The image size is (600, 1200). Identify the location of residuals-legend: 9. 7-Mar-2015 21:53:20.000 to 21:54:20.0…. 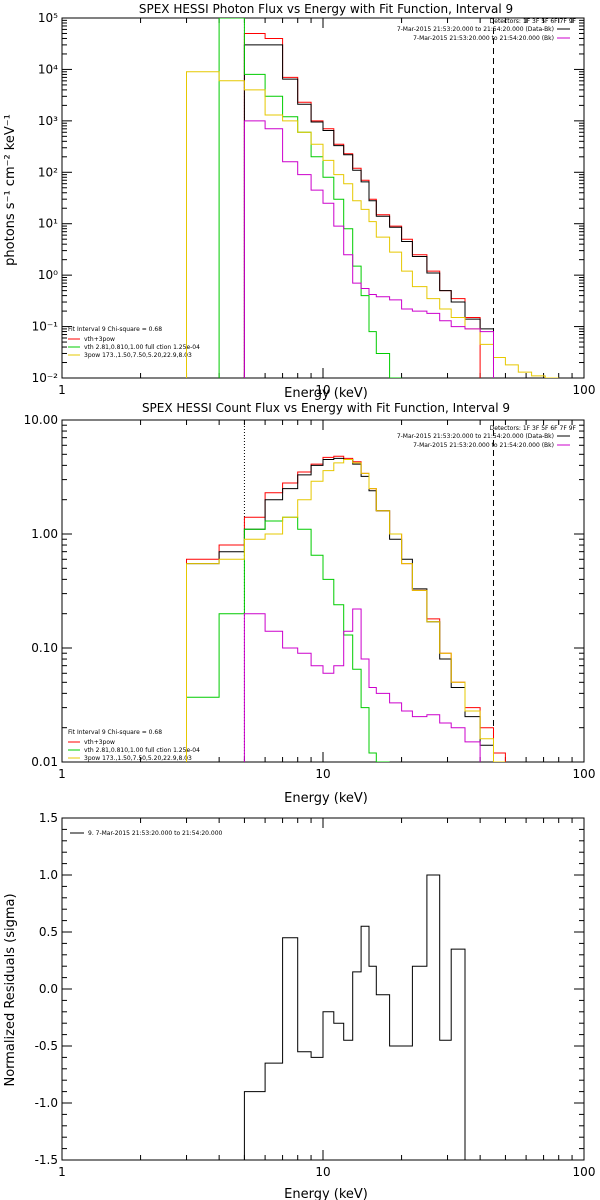
(146, 833).